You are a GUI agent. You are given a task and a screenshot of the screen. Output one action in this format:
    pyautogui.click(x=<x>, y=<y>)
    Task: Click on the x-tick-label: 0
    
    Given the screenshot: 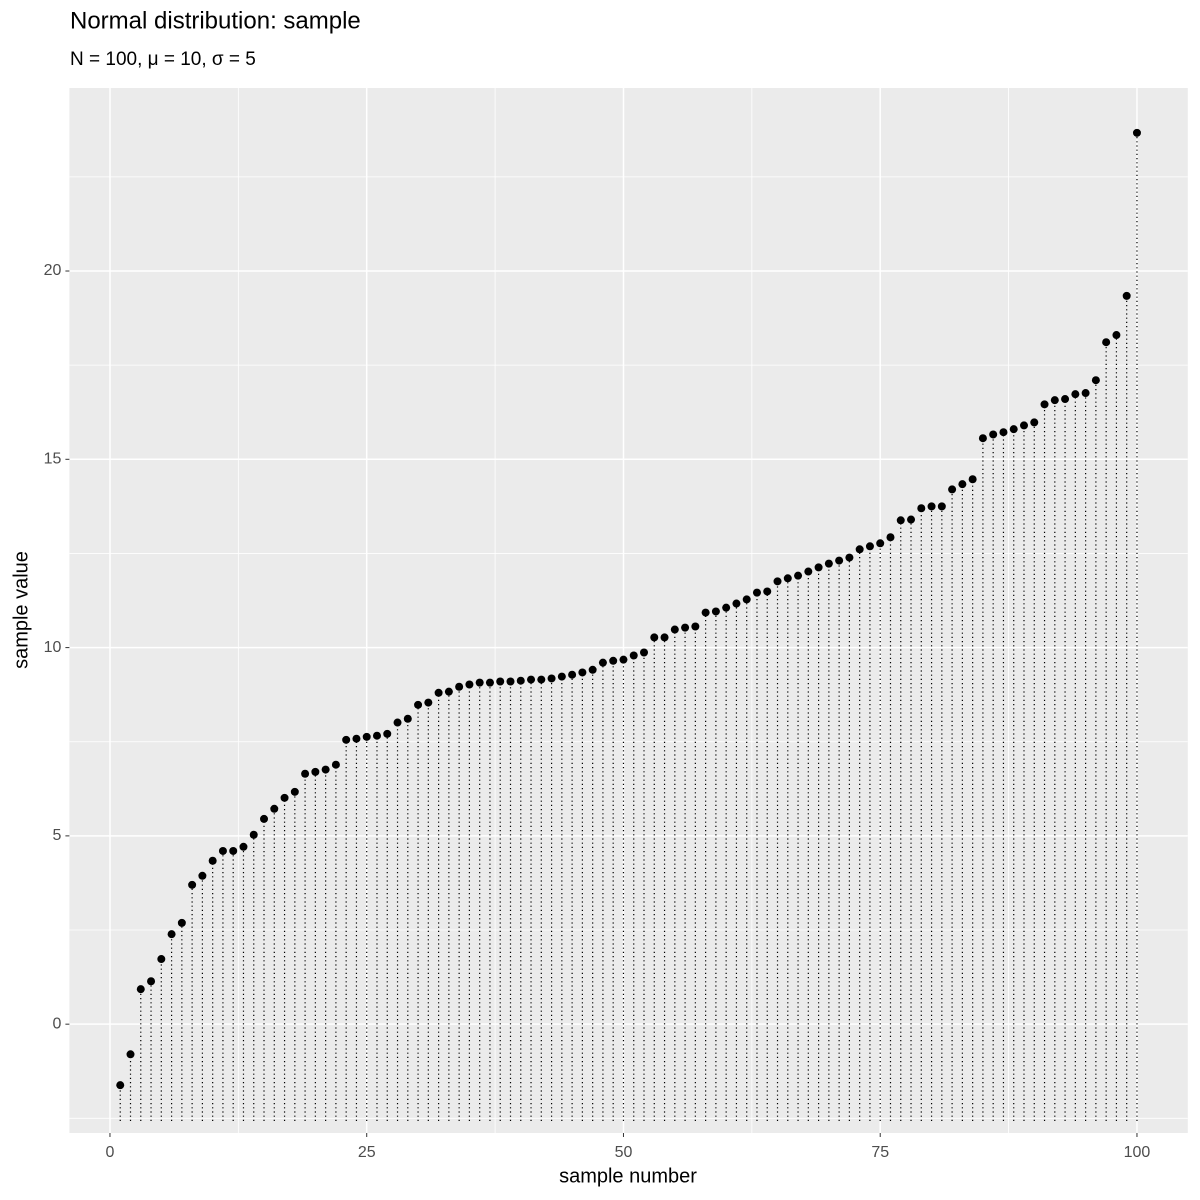 What is the action you would take?
    pyautogui.click(x=110, y=1152)
    